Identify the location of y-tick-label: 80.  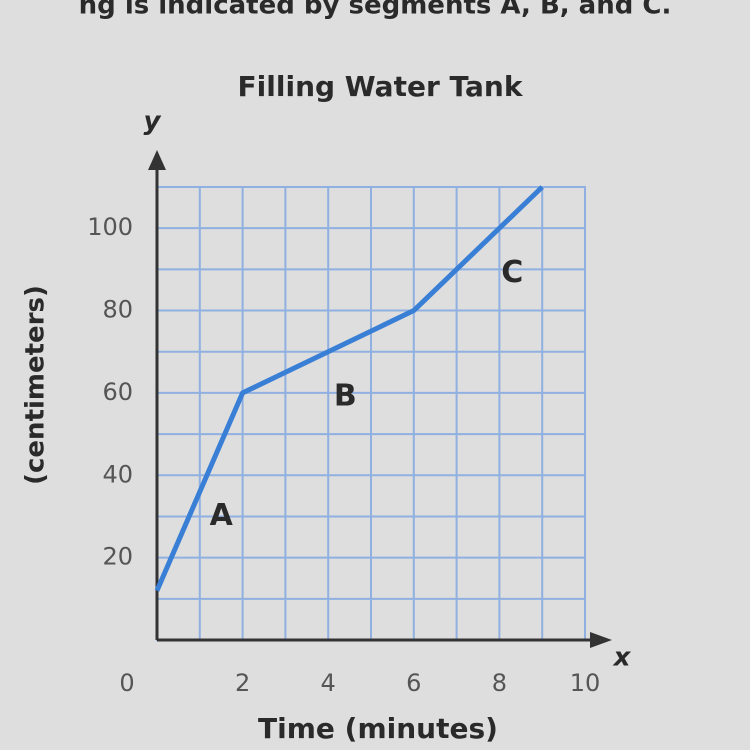
(117, 310).